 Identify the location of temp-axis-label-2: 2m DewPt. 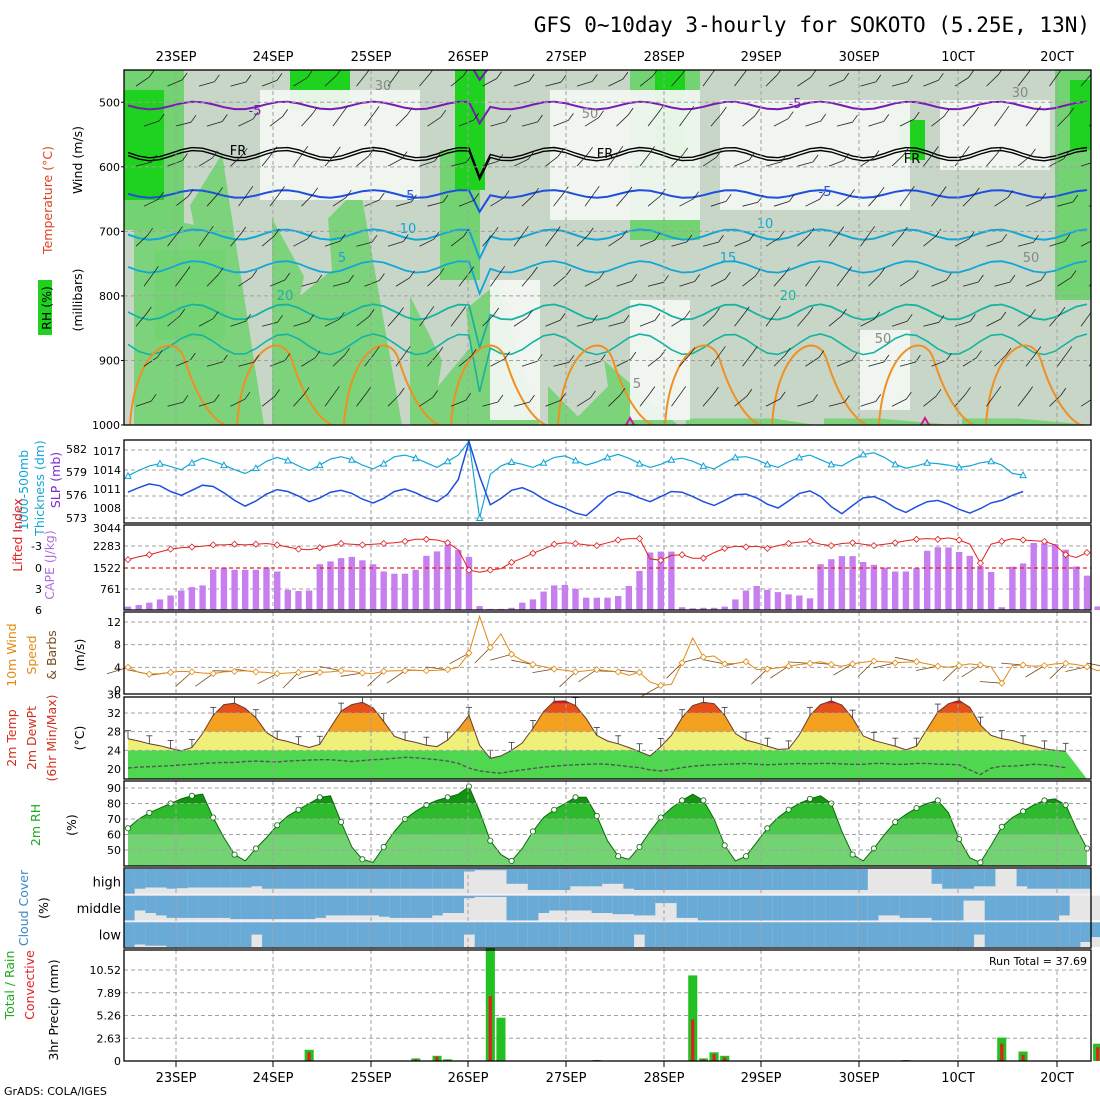
(31, 738).